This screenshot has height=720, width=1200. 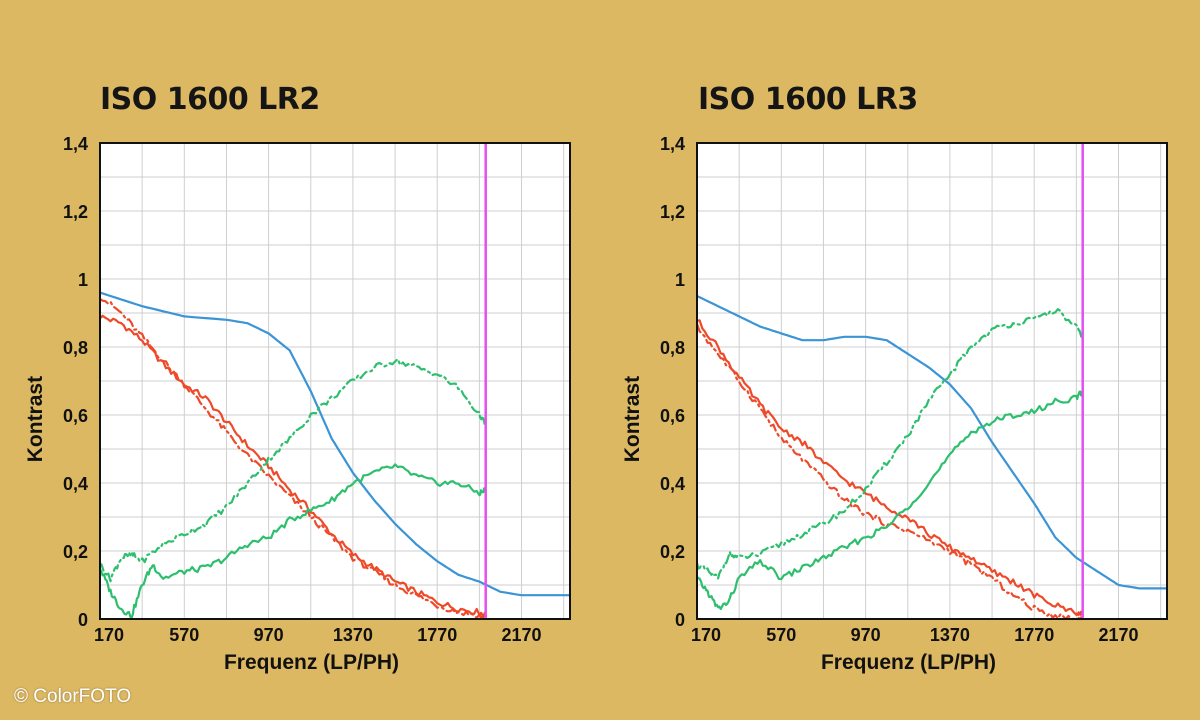 I want to click on chart-title: ISO 1600 LR2, so click(x=210, y=99).